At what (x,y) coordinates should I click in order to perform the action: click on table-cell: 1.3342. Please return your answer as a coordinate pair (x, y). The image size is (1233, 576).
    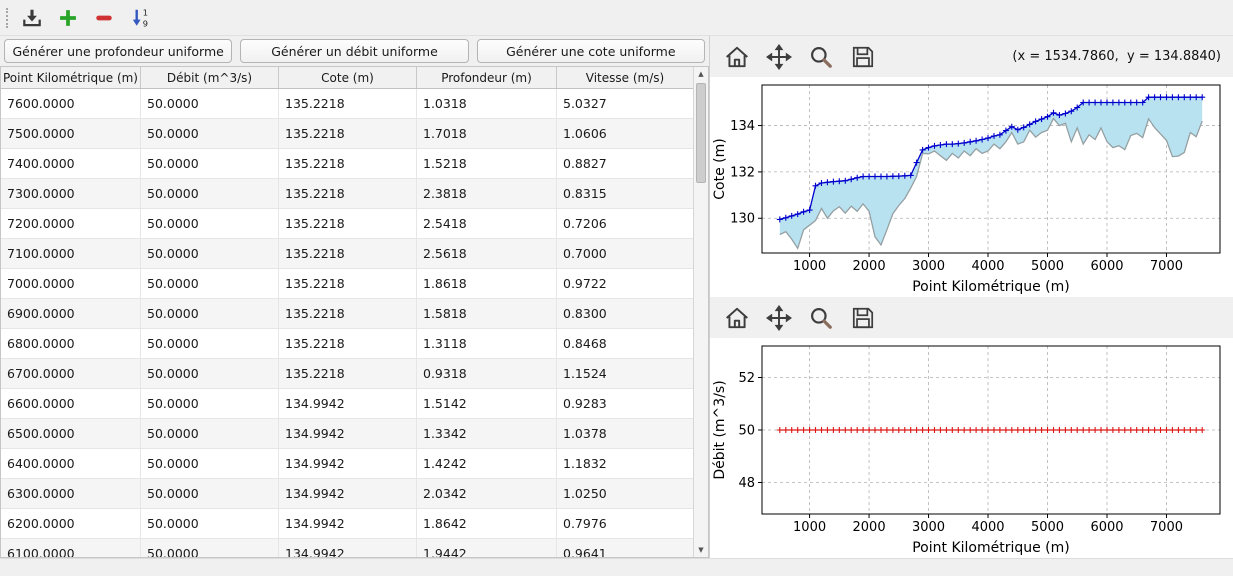
    Looking at the image, I should click on (487, 434).